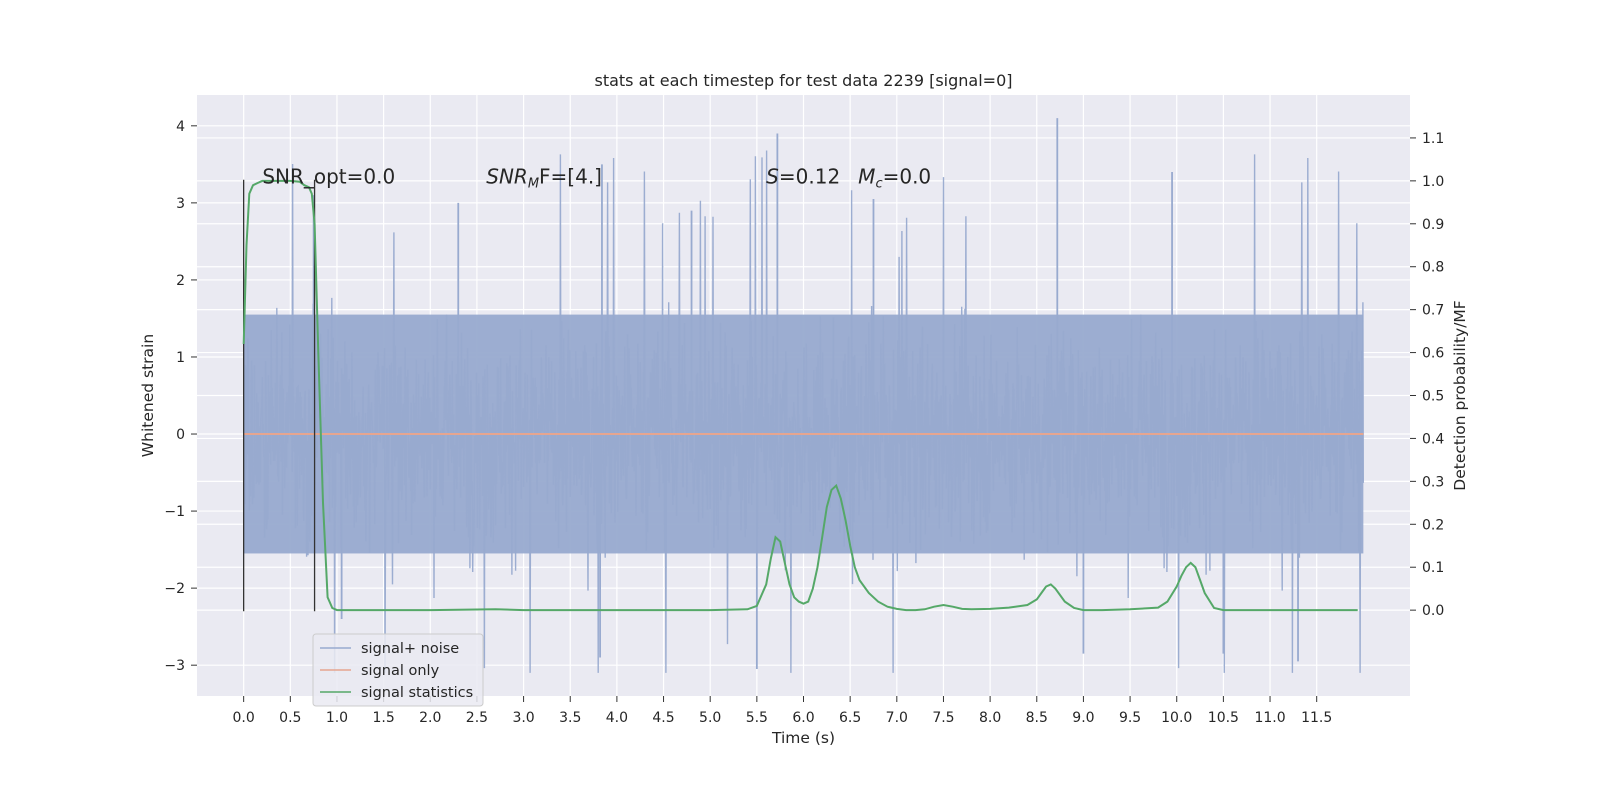 Image resolution: width=1600 pixels, height=800 pixels. What do you see at coordinates (544, 178) in the screenshot?
I see `annotation-snr-mf: SNRMF=[4.]` at bounding box center [544, 178].